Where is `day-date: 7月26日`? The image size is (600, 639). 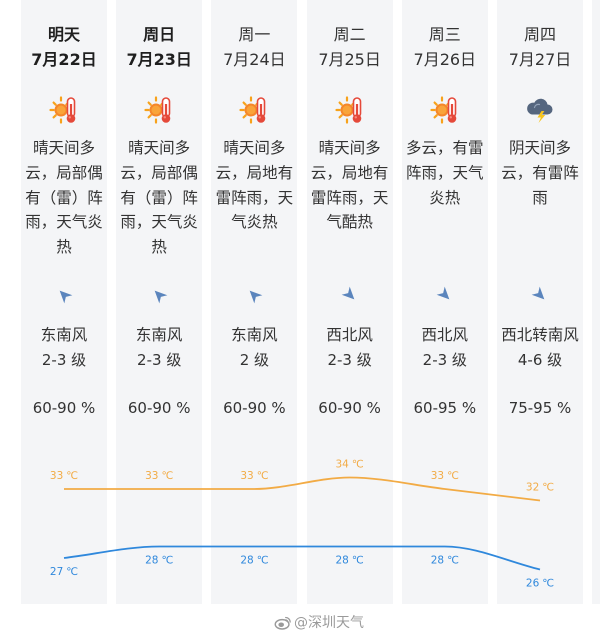
day-date: 7月26日 is located at coordinates (445, 59).